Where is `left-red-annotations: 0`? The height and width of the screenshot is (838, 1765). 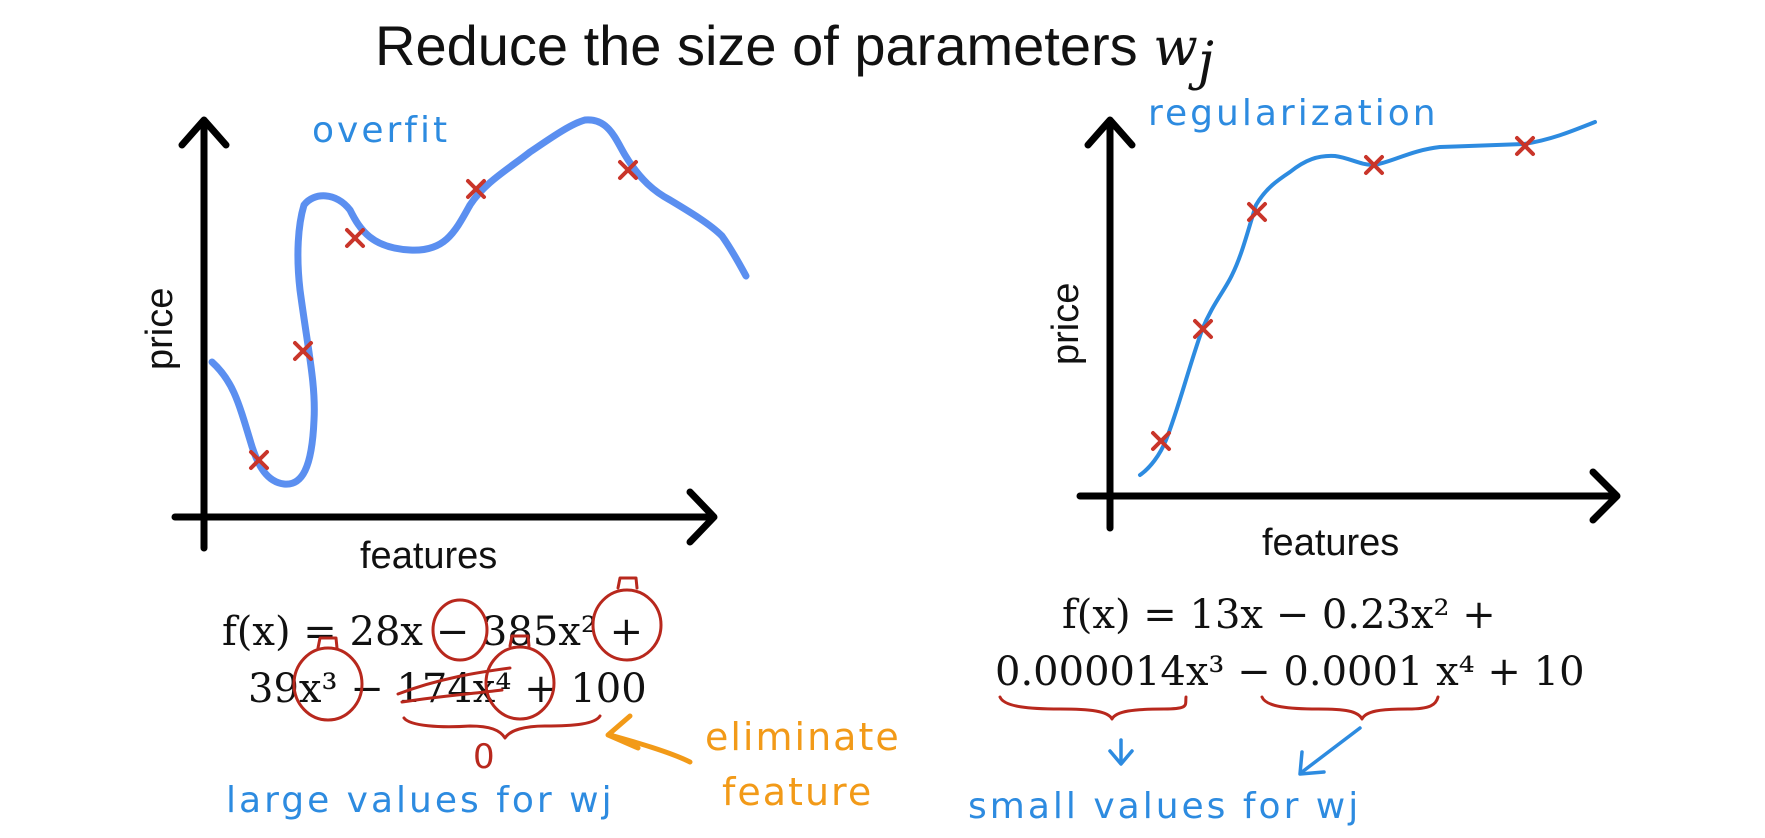
left-red-annotations: 0 is located at coordinates (477, 676).